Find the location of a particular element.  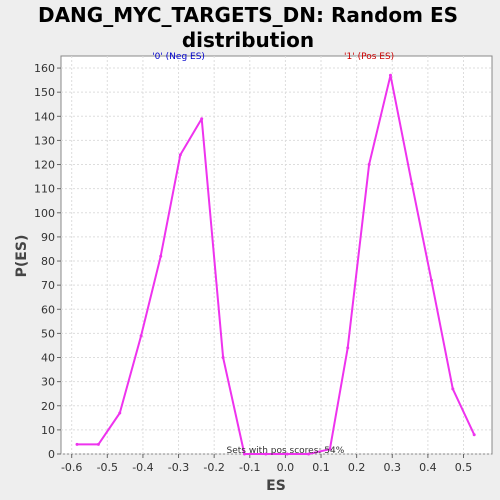

y-tick-label: 60 is located at coordinates (48, 309).